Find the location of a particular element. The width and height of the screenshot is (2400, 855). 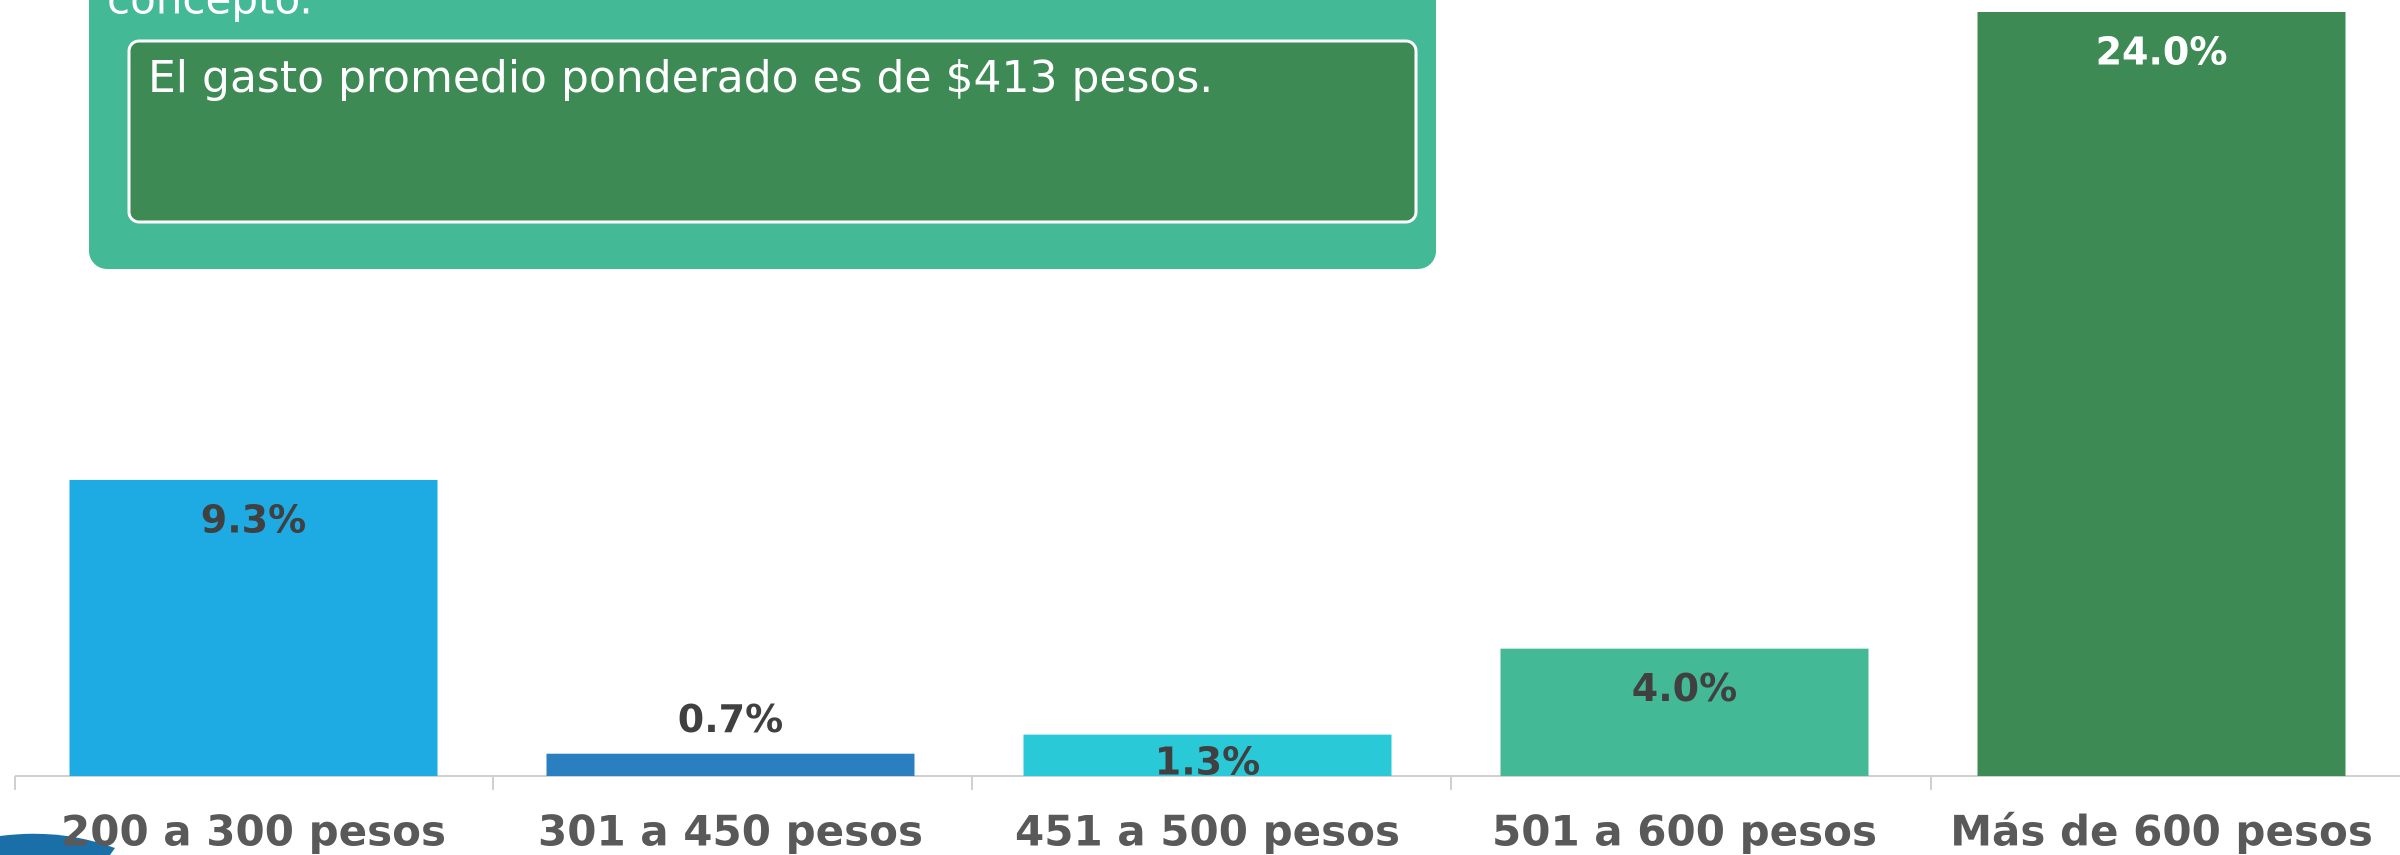

x-tick-label: 200 a 300 pesos is located at coordinates (253, 831).